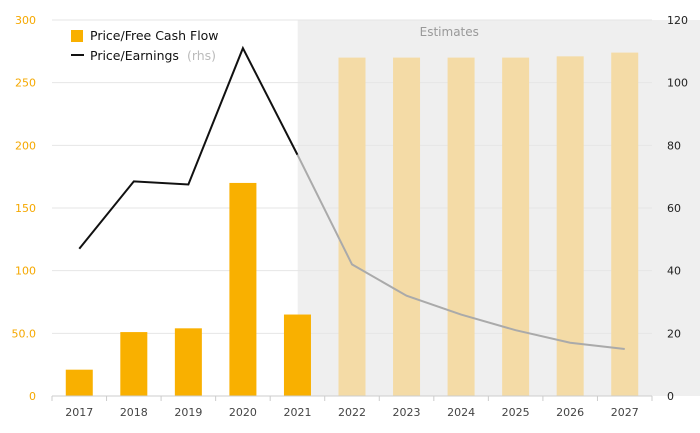 Image resolution: width=700 pixels, height=433 pixels. I want to click on x-tick-label-2018: 2018, so click(134, 412).